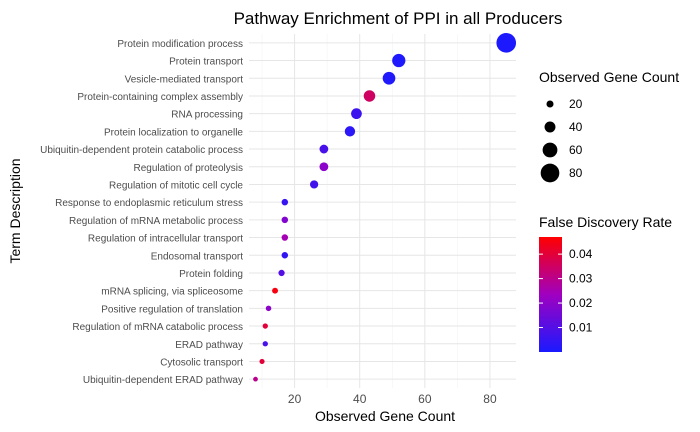 This screenshot has width=700, height=432. Describe the element at coordinates (550, 294) in the screenshot. I see `color-bar` at that location.